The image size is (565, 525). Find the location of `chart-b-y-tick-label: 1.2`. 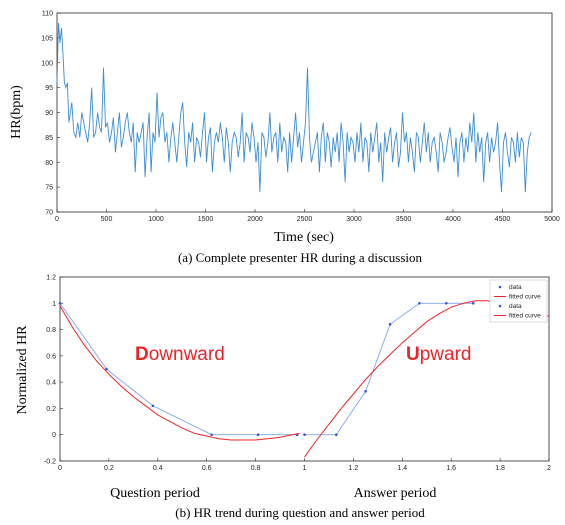

chart-b-y-tick-label: 1.2 is located at coordinates (51, 278).